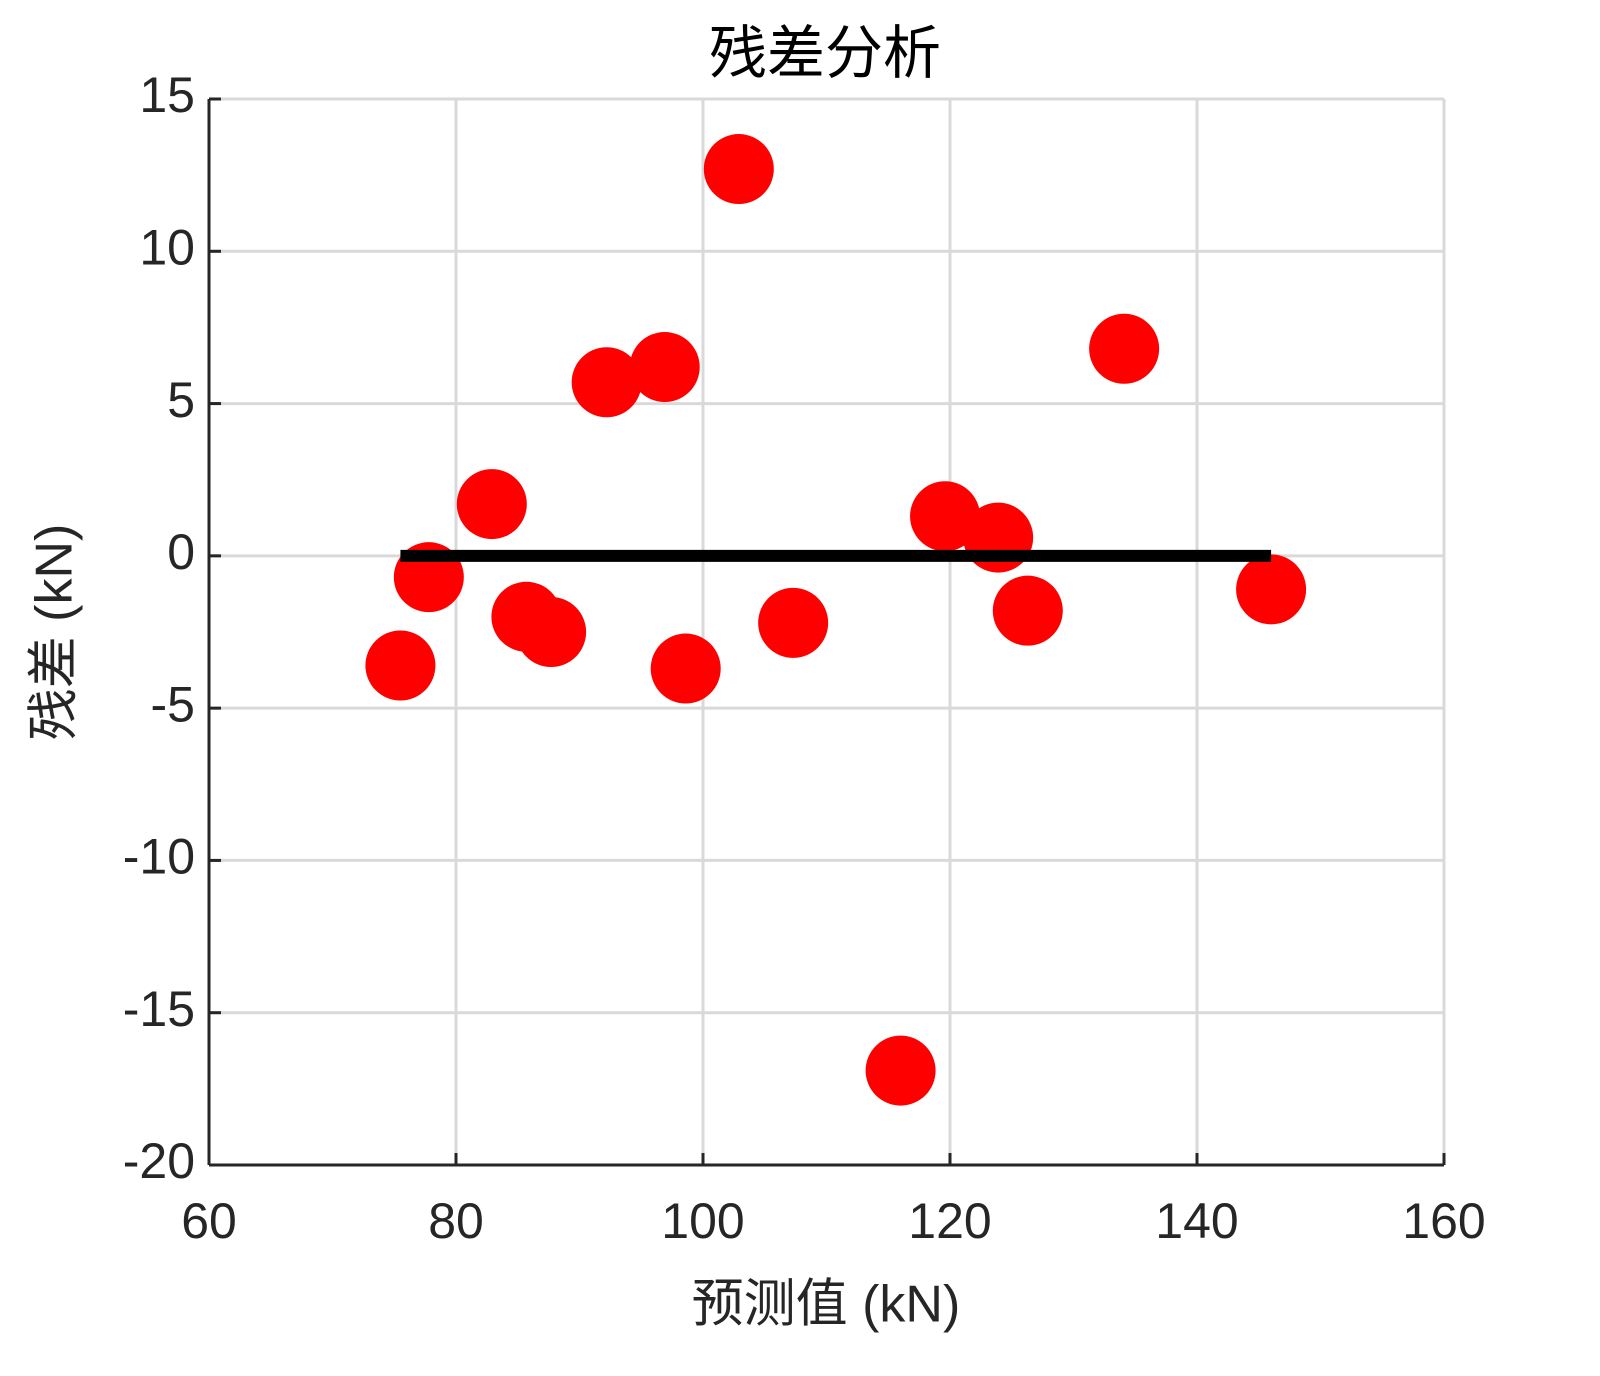 The height and width of the screenshot is (1376, 1600). I want to click on x-tick-label: 120, so click(949, 1221).